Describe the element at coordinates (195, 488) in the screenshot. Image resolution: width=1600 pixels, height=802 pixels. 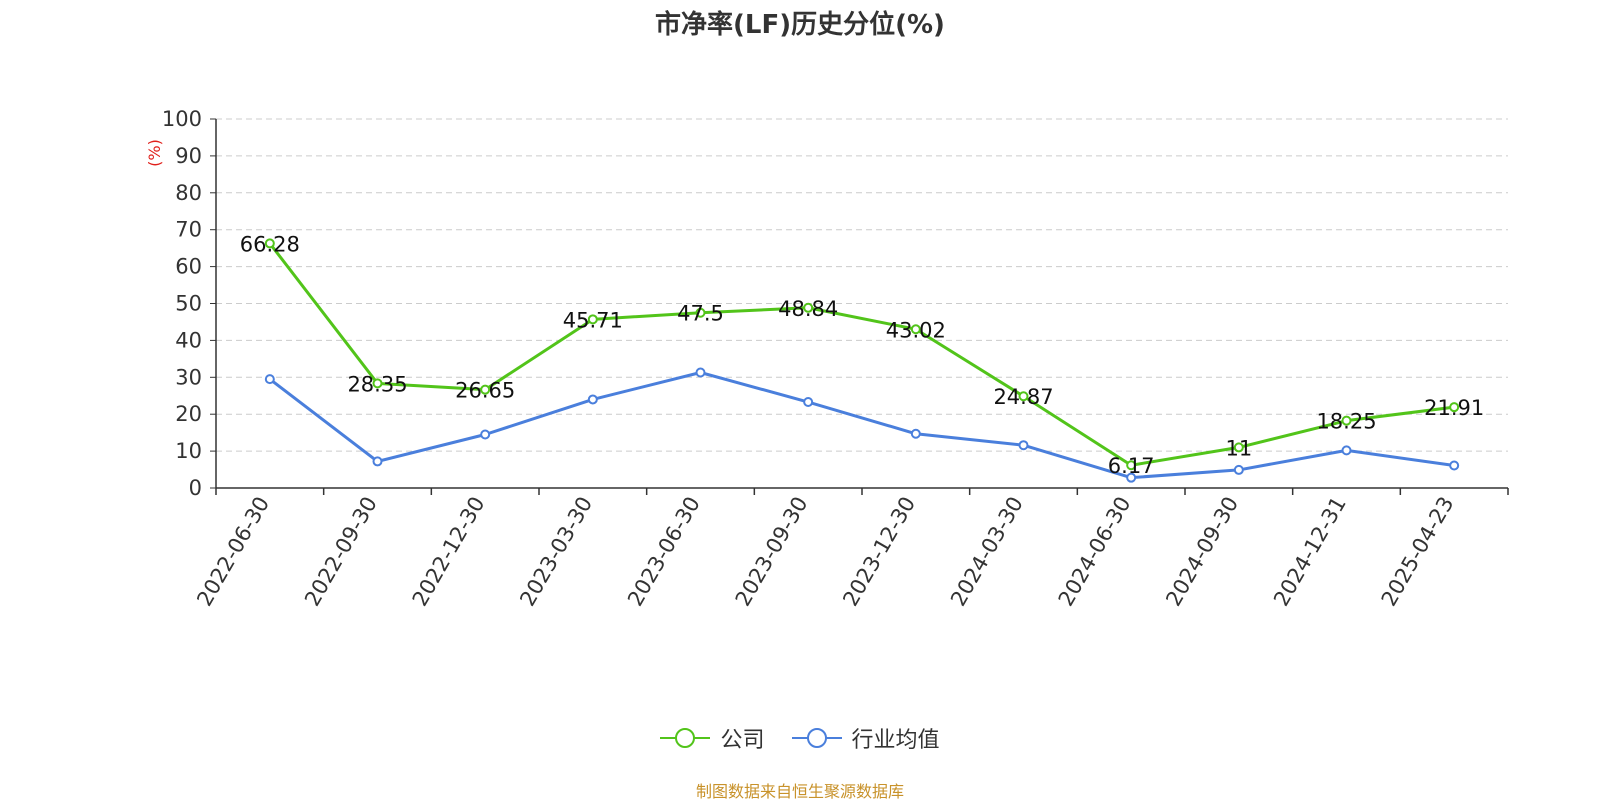
I see `y-tick-label: 0` at that location.